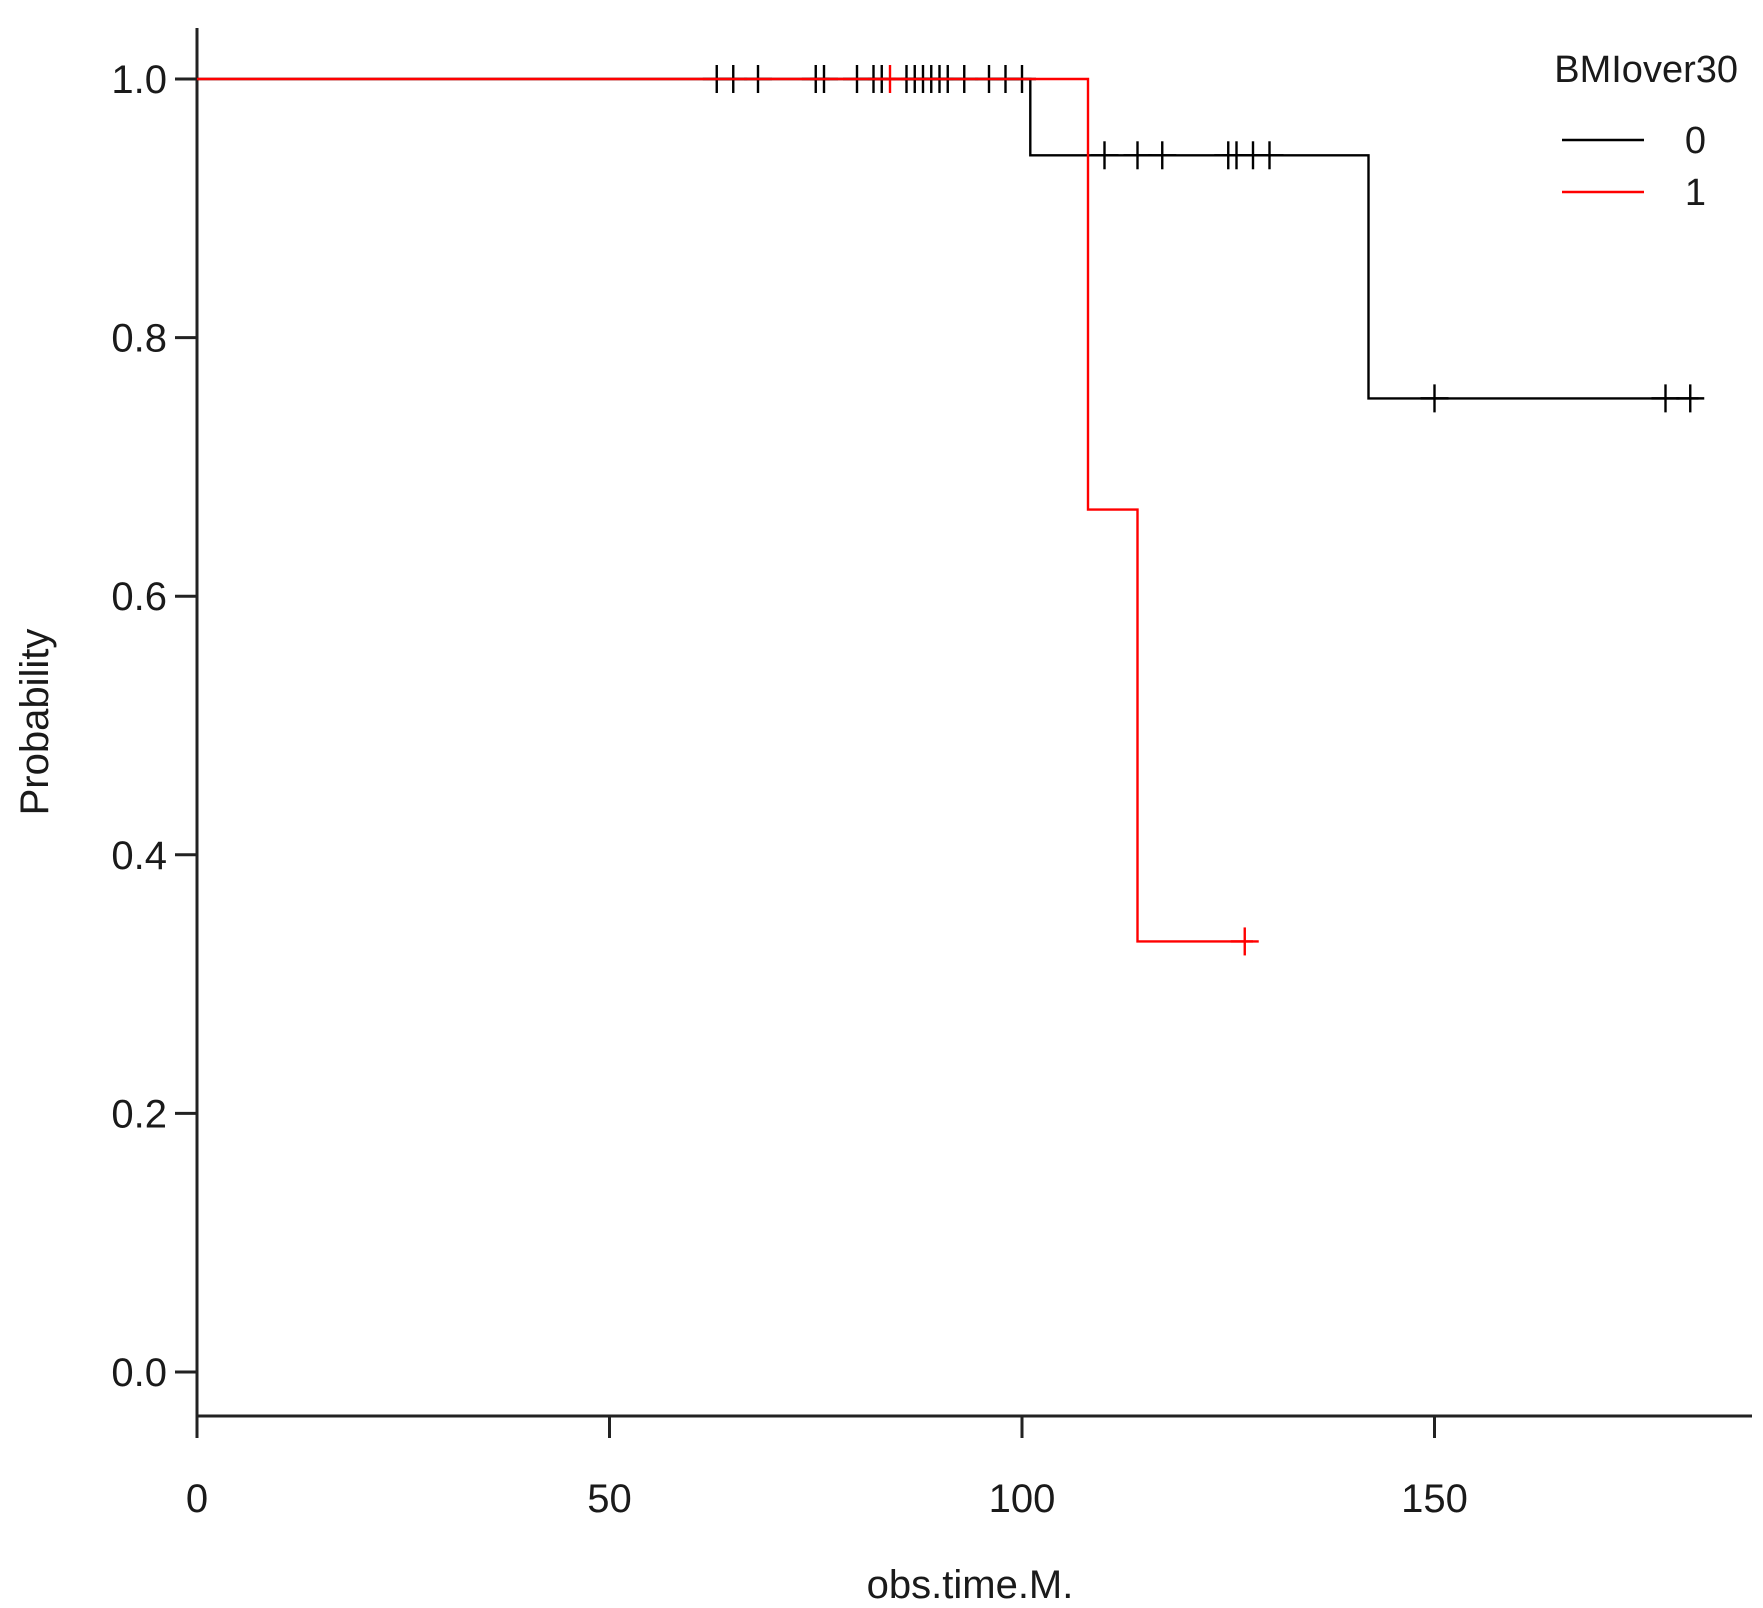  I want to click on y-axis-title: Probability, so click(35, 722).